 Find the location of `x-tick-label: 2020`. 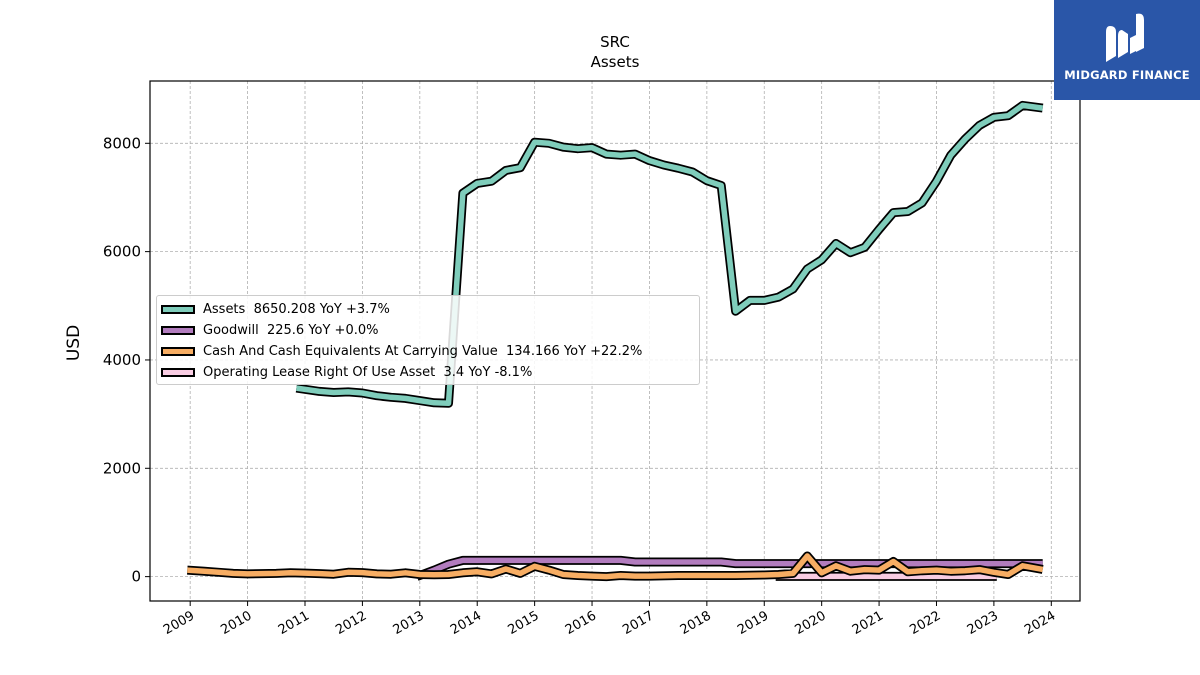

x-tick-label: 2020 is located at coordinates (811, 623).